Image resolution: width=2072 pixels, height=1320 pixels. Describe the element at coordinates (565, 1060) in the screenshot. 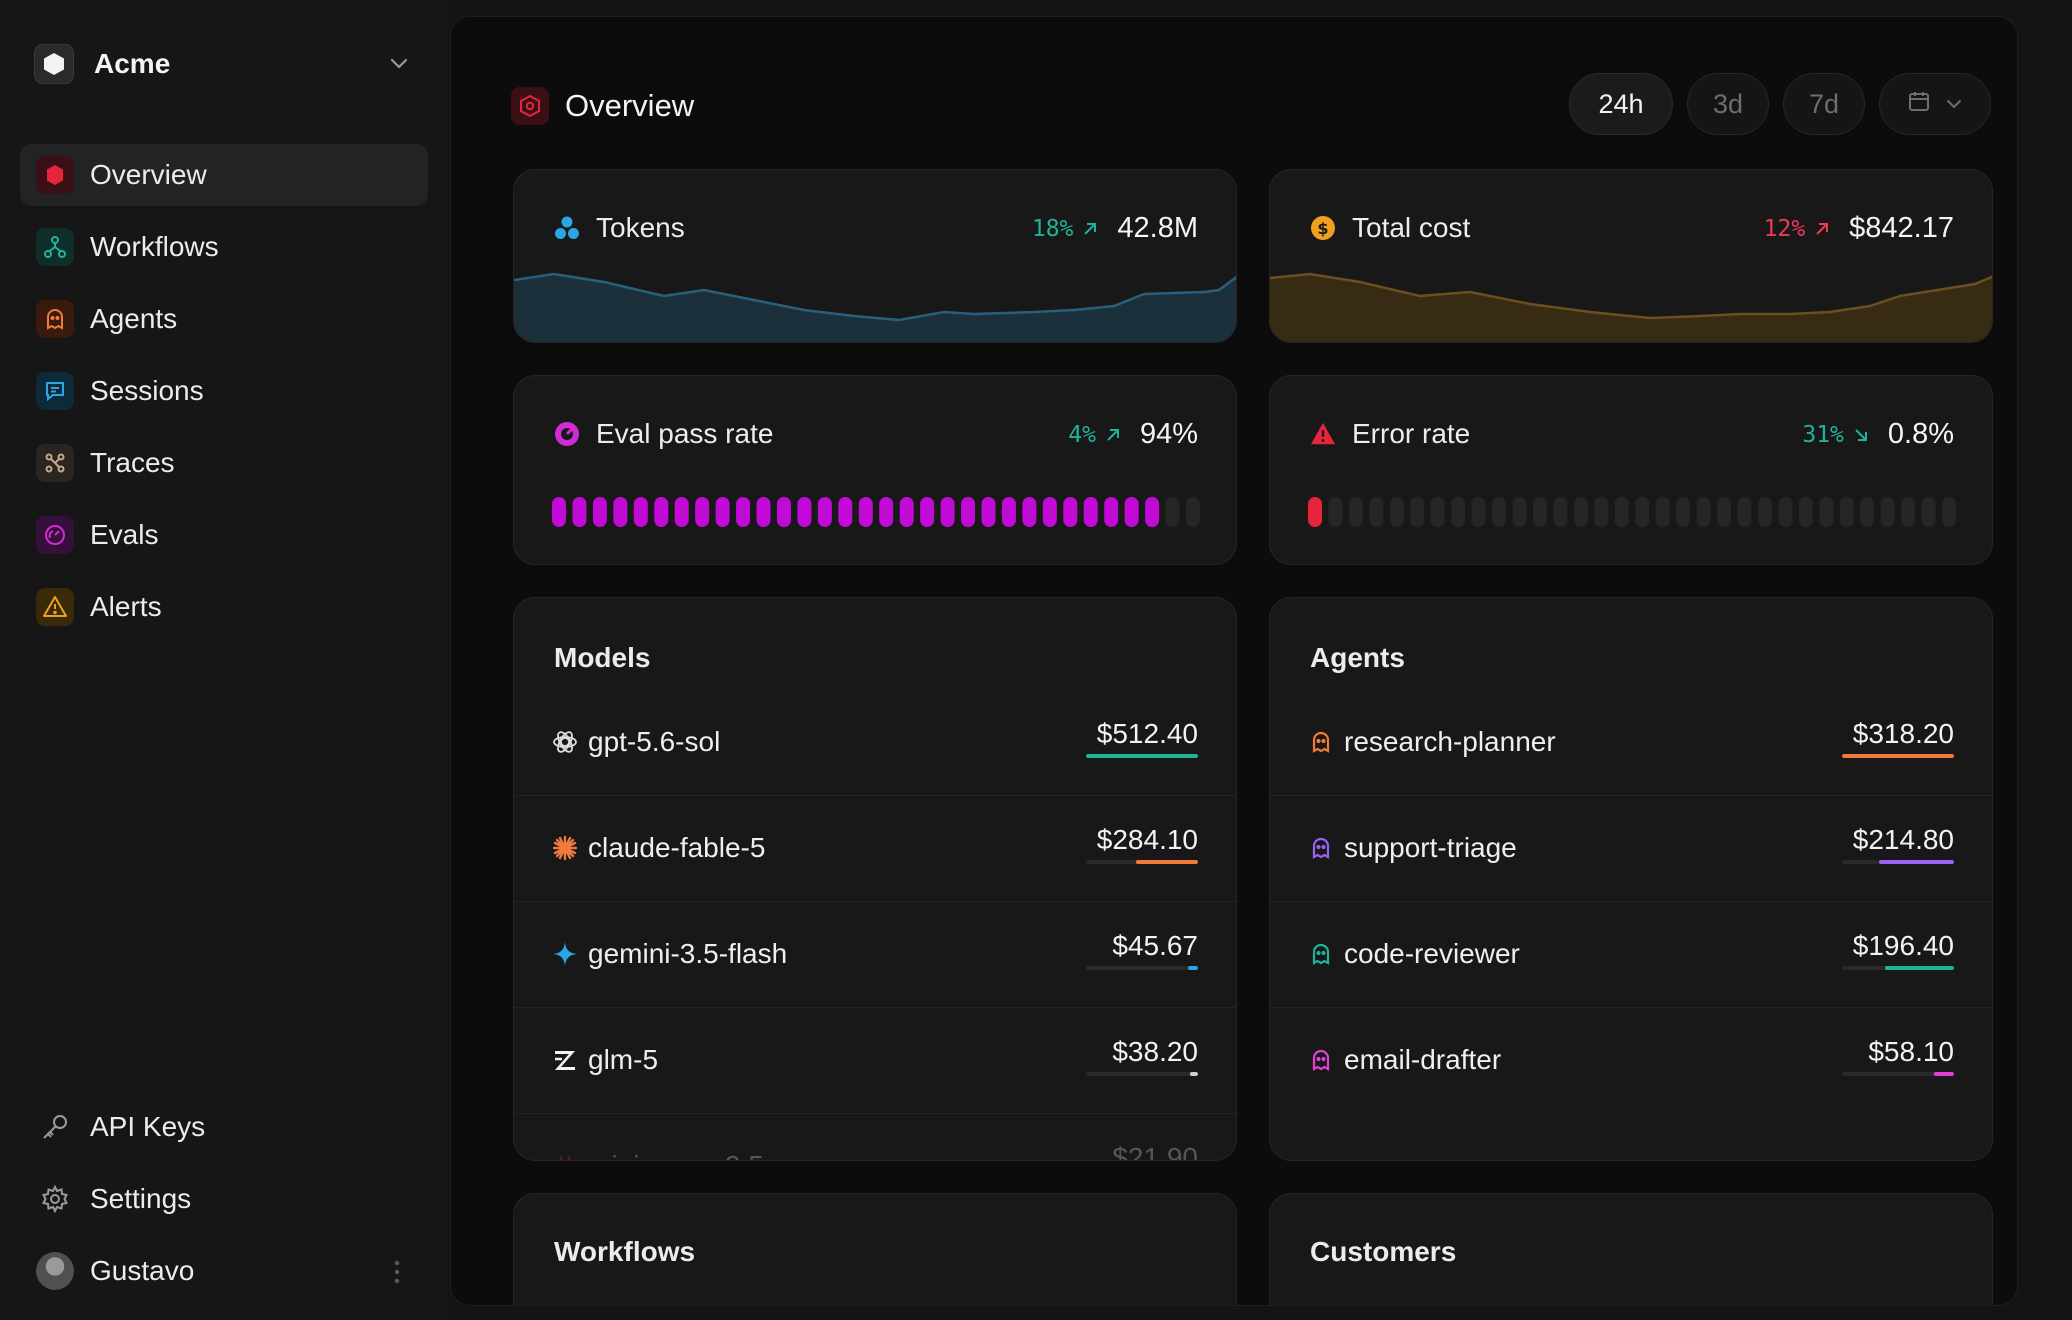

I see `glm-icon` at that location.